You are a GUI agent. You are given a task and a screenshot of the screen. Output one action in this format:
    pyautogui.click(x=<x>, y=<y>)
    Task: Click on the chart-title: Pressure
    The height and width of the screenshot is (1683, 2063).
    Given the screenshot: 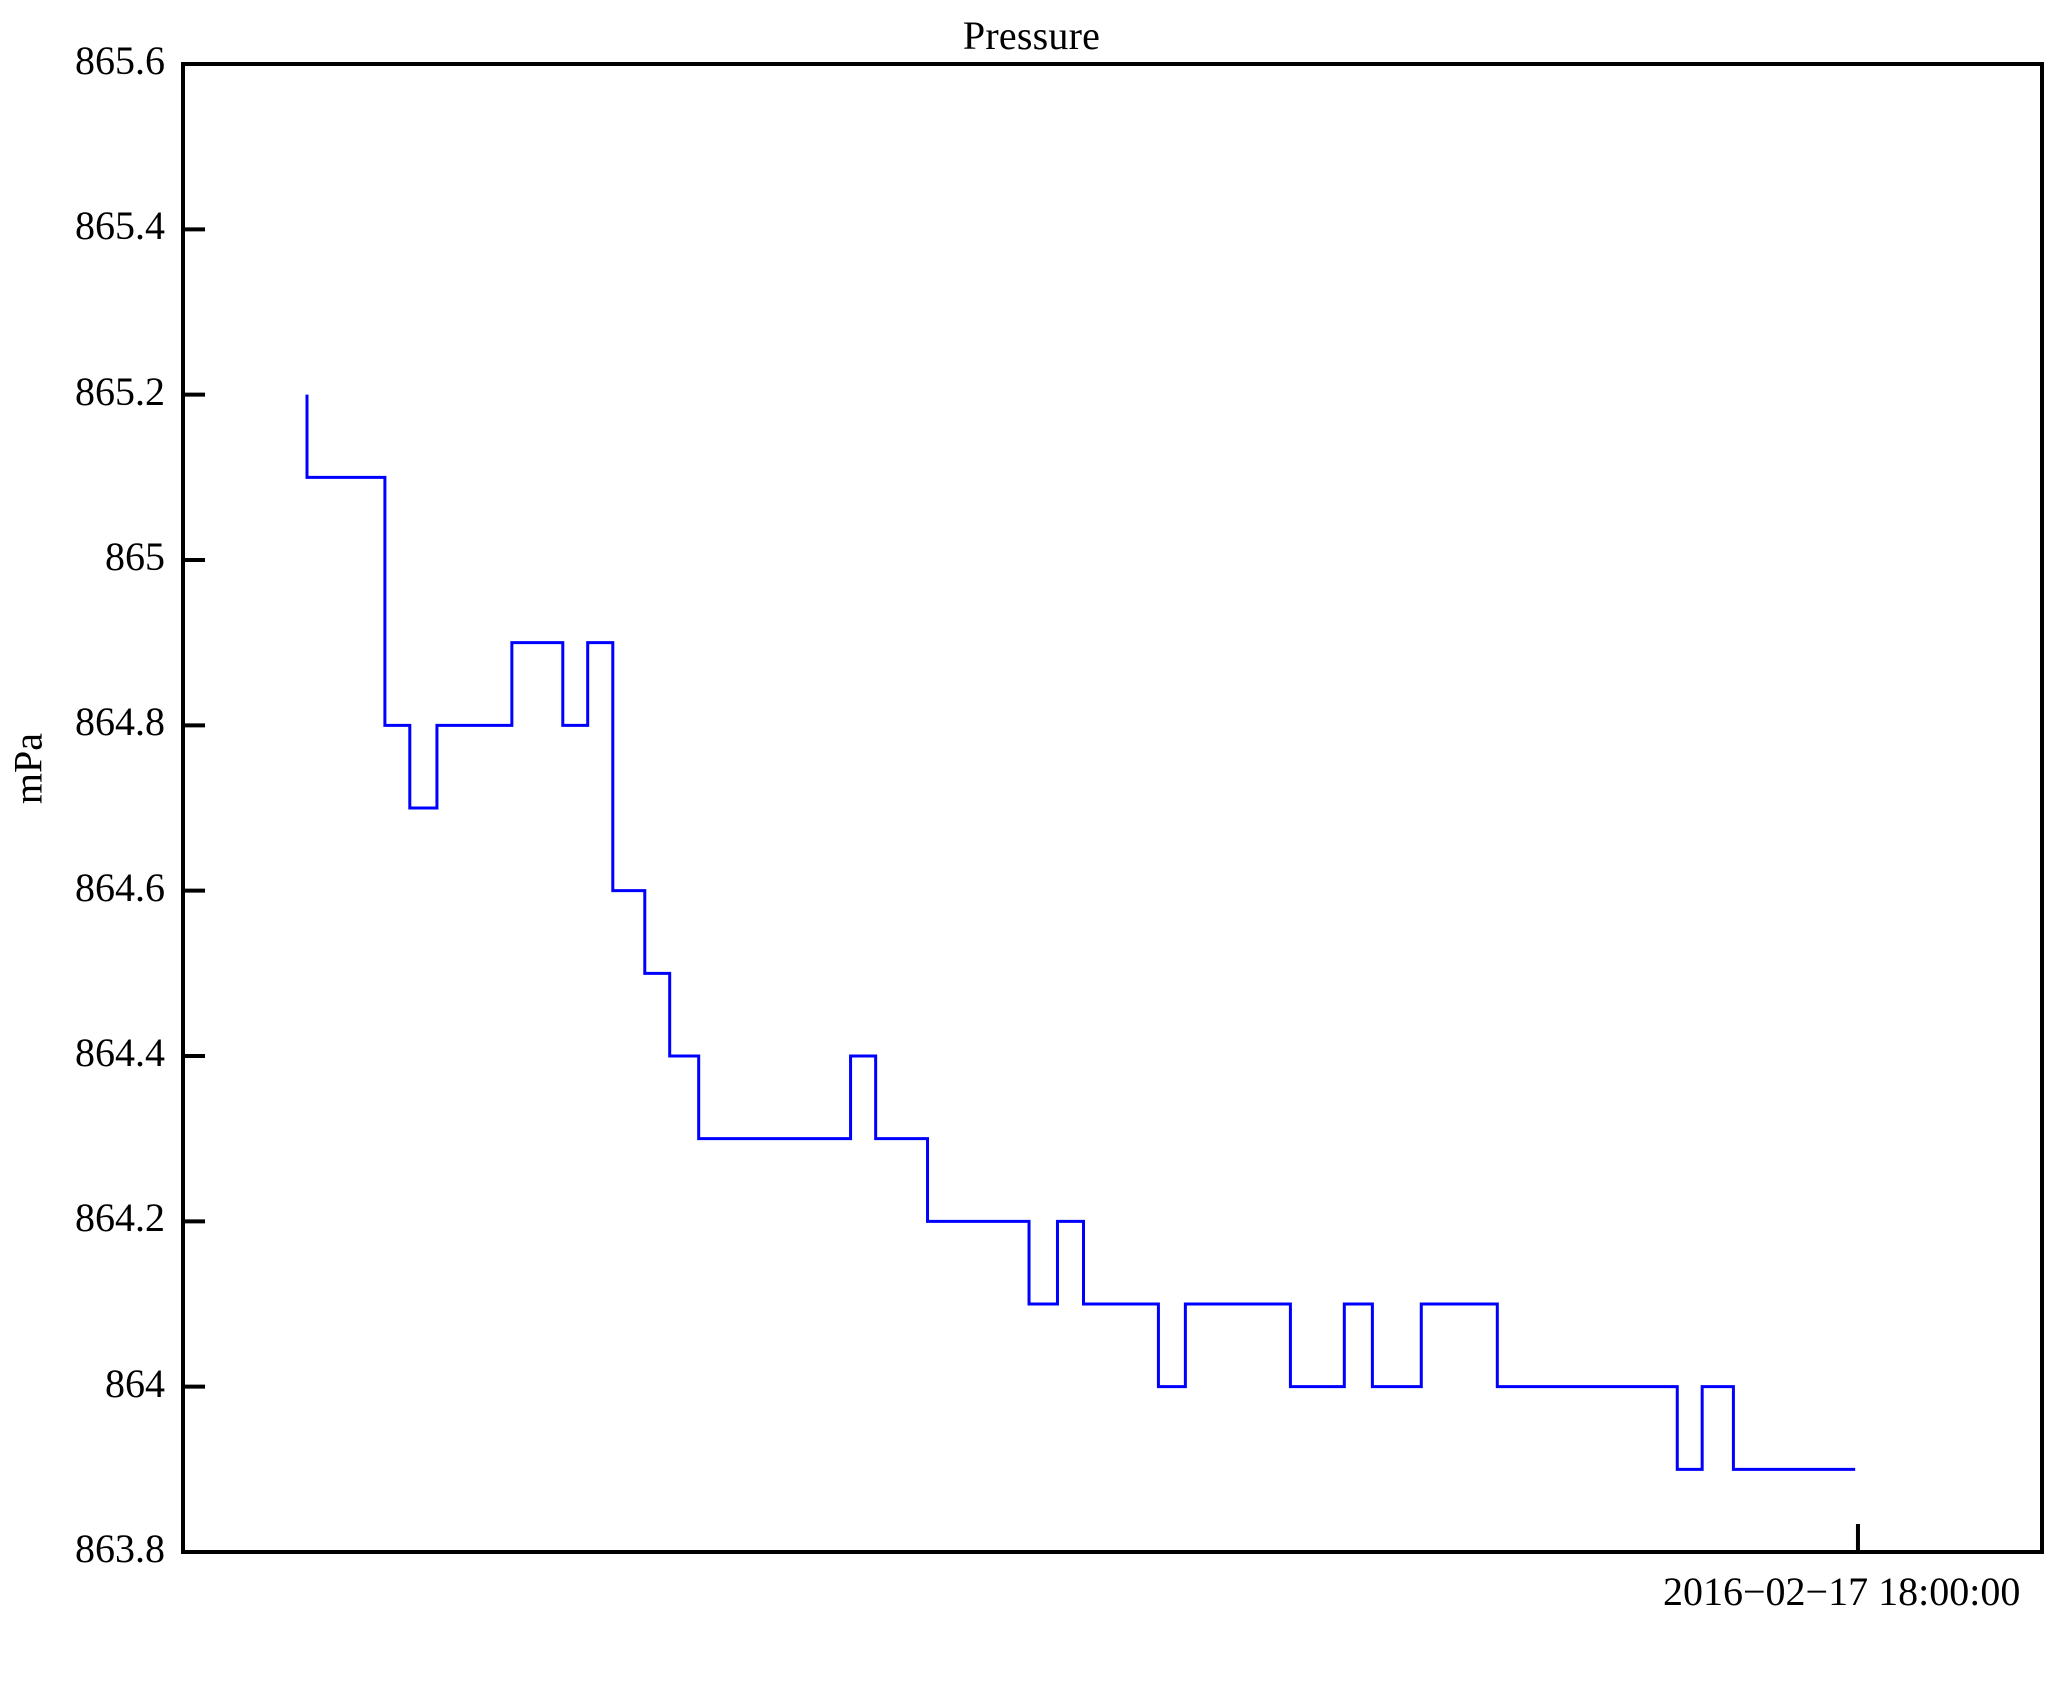 What is the action you would take?
    pyautogui.click(x=1031, y=35)
    